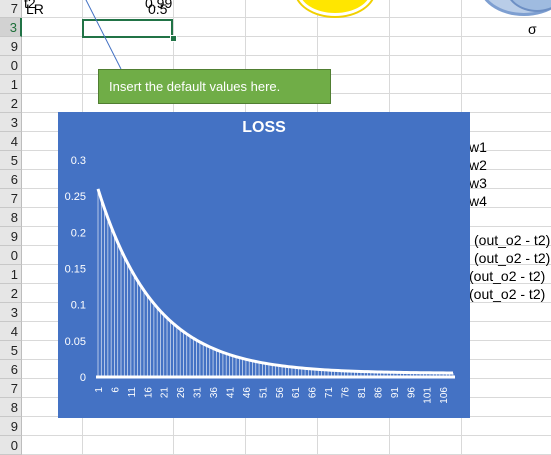  Describe the element at coordinates (75, 342) in the screenshot. I see `y-tick-label: 0.05` at that location.